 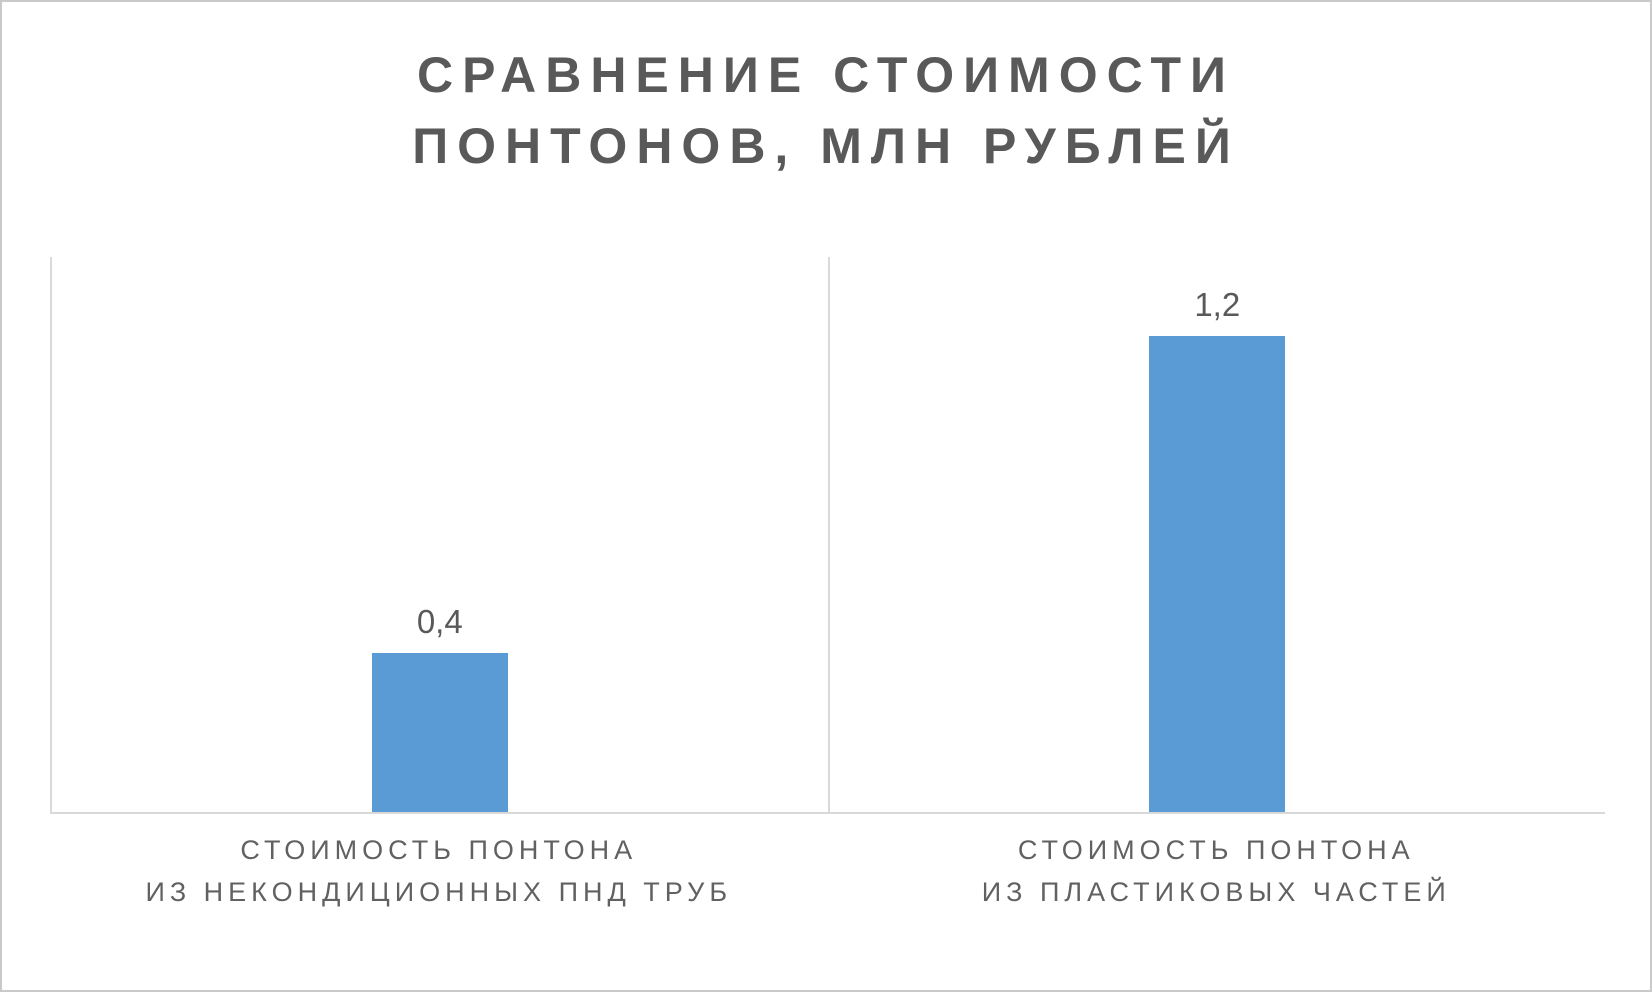 What do you see at coordinates (439, 732) in the screenshot?
I see `bar-pnd-pipes` at bounding box center [439, 732].